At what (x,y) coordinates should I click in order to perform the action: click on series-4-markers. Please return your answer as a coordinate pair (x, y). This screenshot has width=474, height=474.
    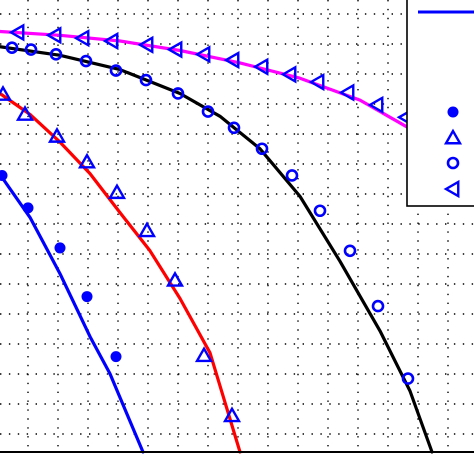
    Looking at the image, I should click on (61, 266).